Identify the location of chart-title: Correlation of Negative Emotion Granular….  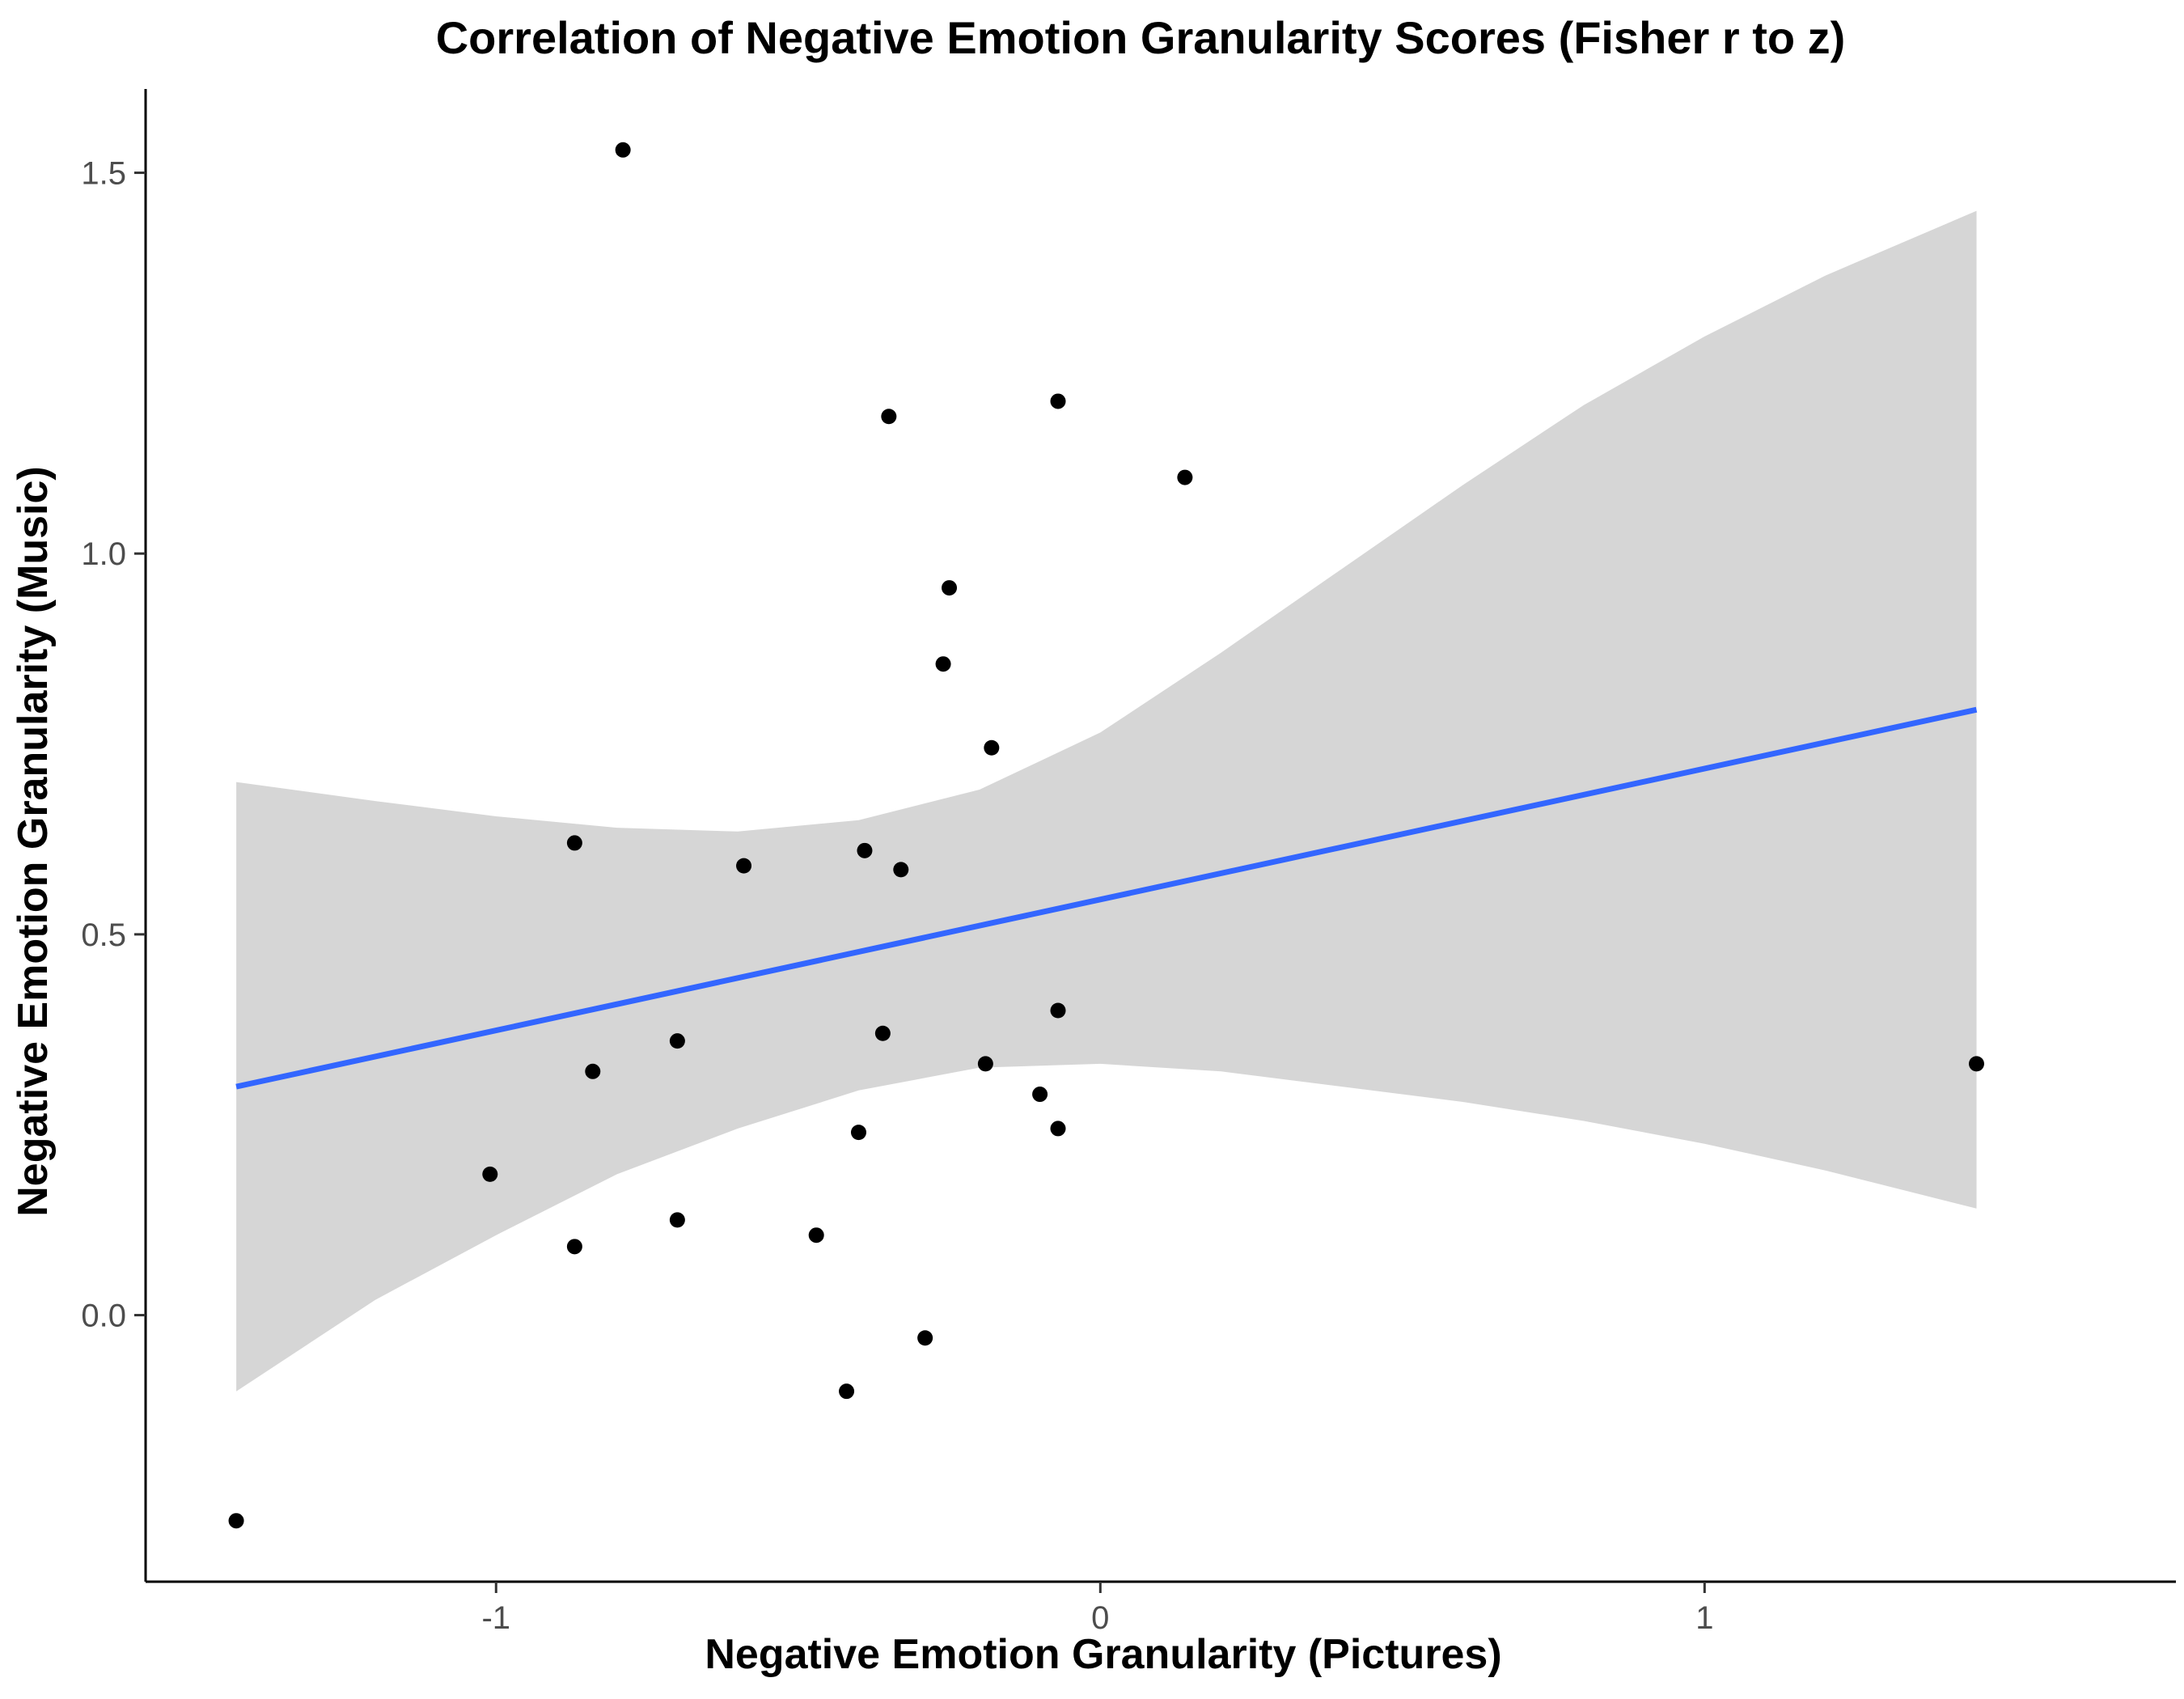
(1141, 37).